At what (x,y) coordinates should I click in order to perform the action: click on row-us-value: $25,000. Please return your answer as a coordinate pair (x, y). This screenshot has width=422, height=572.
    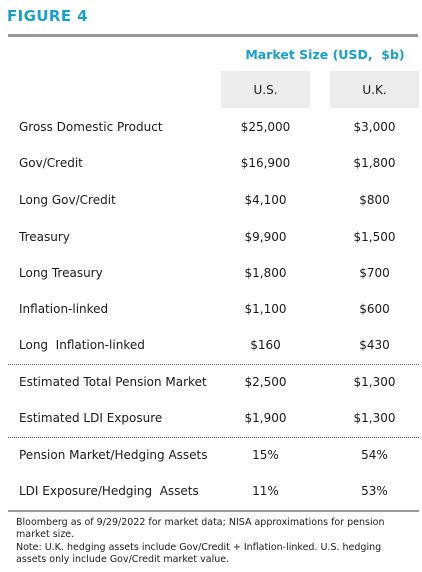
    Looking at the image, I should click on (265, 127).